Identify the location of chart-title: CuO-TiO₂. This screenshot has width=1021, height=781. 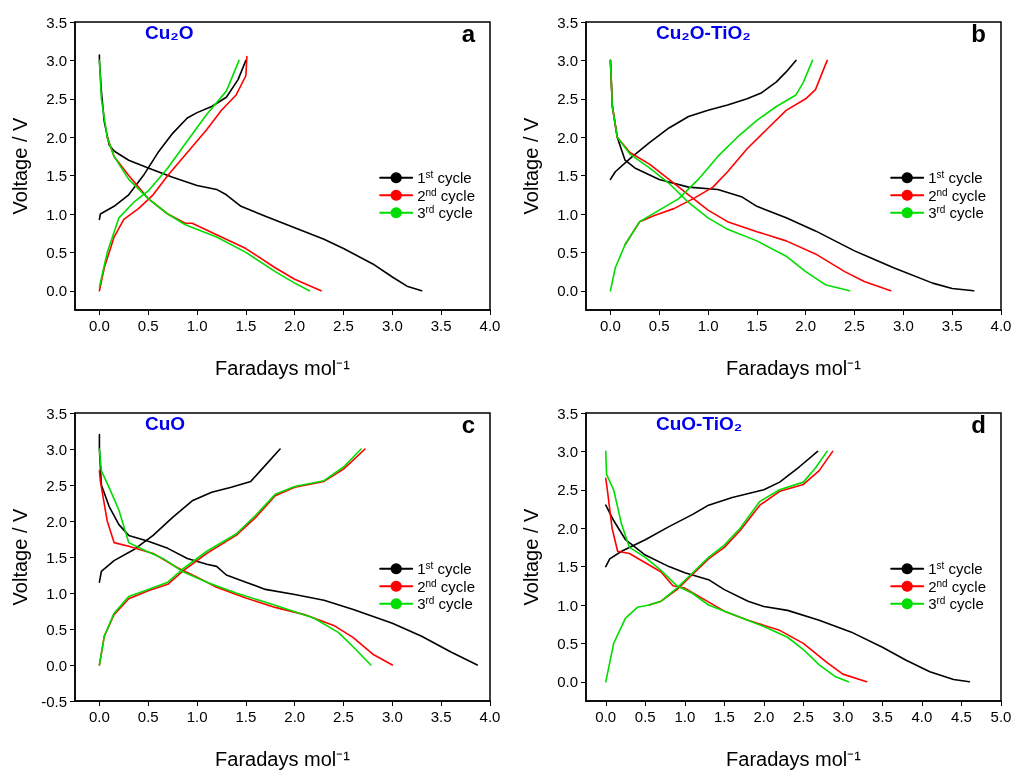
(699, 423).